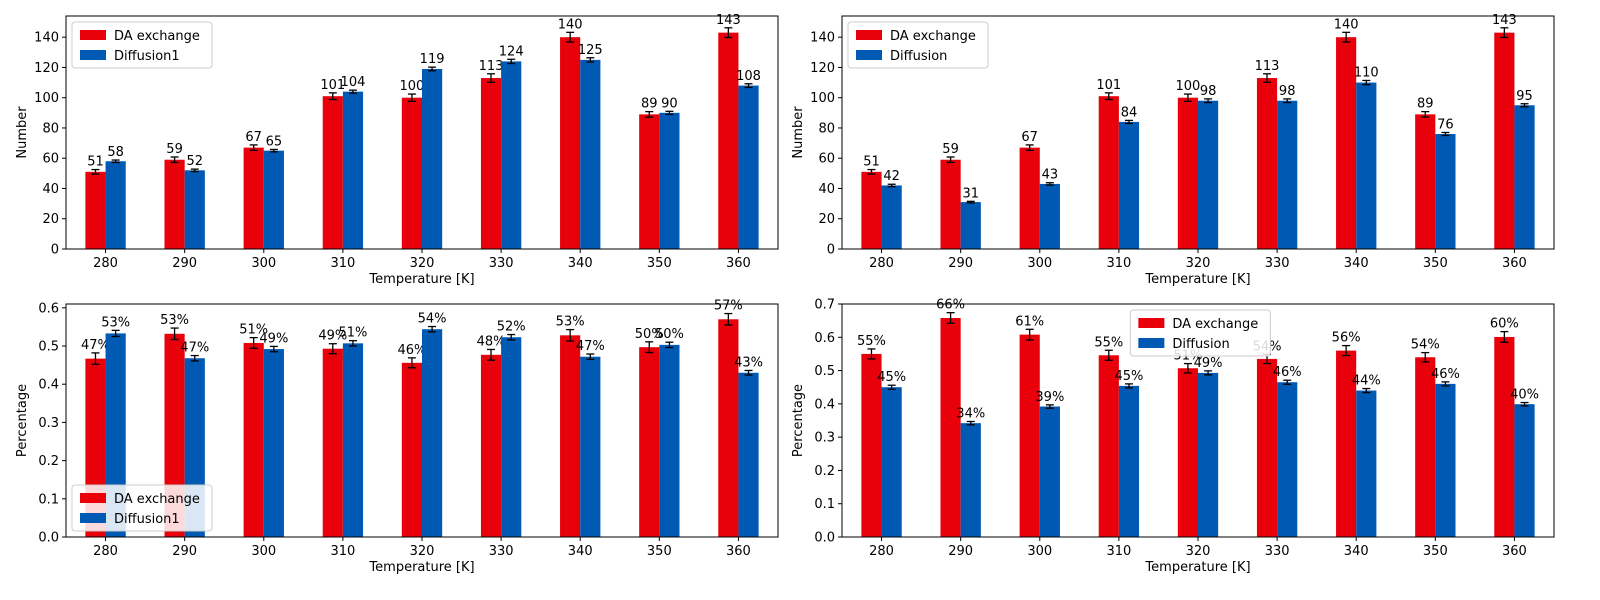 The image size is (1600, 600). Describe the element at coordinates (728, 306) in the screenshot. I see `data-label: 57%` at that location.